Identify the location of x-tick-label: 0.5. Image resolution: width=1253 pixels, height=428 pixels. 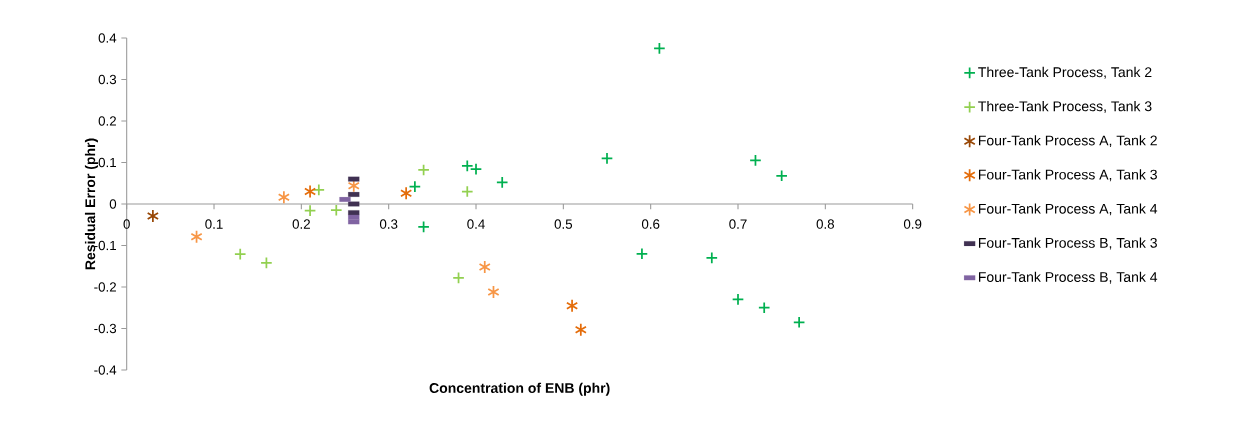
(563, 224).